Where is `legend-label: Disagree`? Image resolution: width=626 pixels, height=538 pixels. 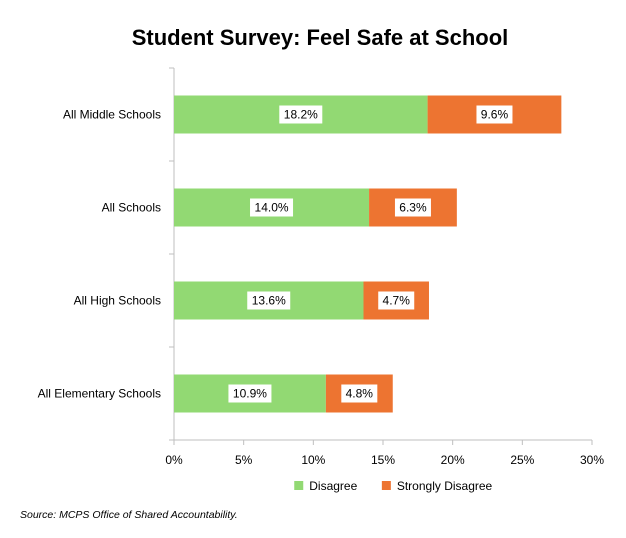
legend-label: Disagree is located at coordinates (333, 486).